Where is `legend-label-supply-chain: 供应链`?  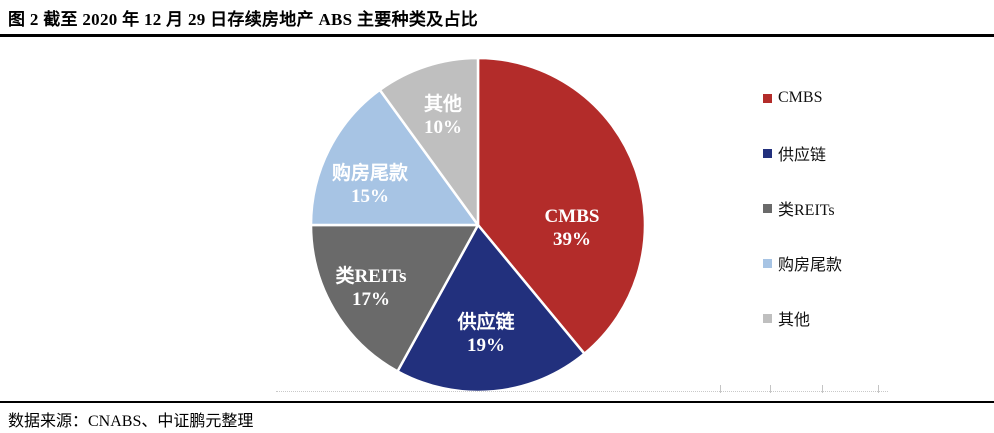 legend-label-supply-chain: 供应链 is located at coordinates (802, 155).